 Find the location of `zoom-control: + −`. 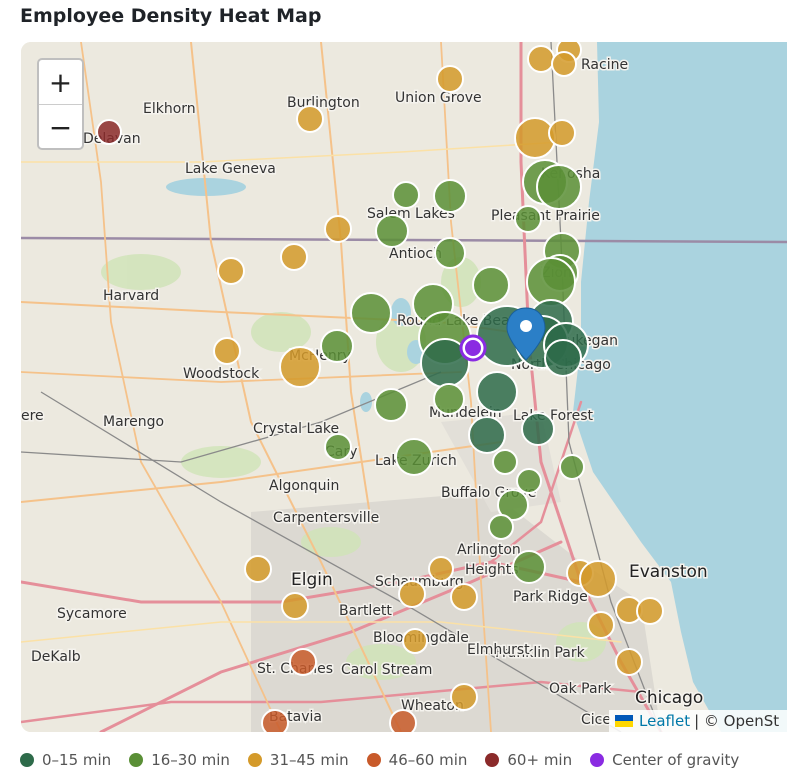

zoom-control: + − is located at coordinates (60, 104).